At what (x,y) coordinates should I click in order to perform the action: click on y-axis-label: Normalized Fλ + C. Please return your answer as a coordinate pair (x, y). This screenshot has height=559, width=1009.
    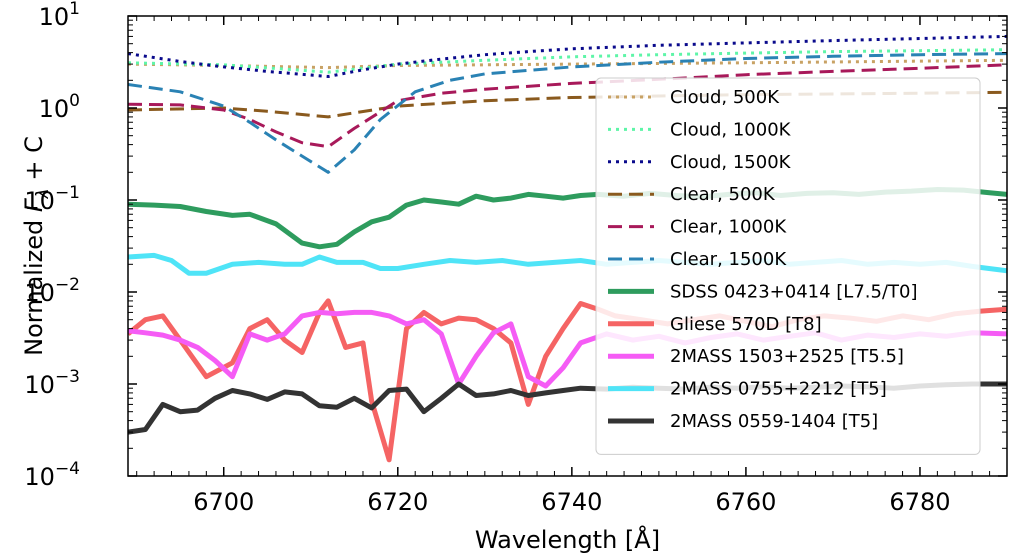
    Looking at the image, I should click on (36, 246).